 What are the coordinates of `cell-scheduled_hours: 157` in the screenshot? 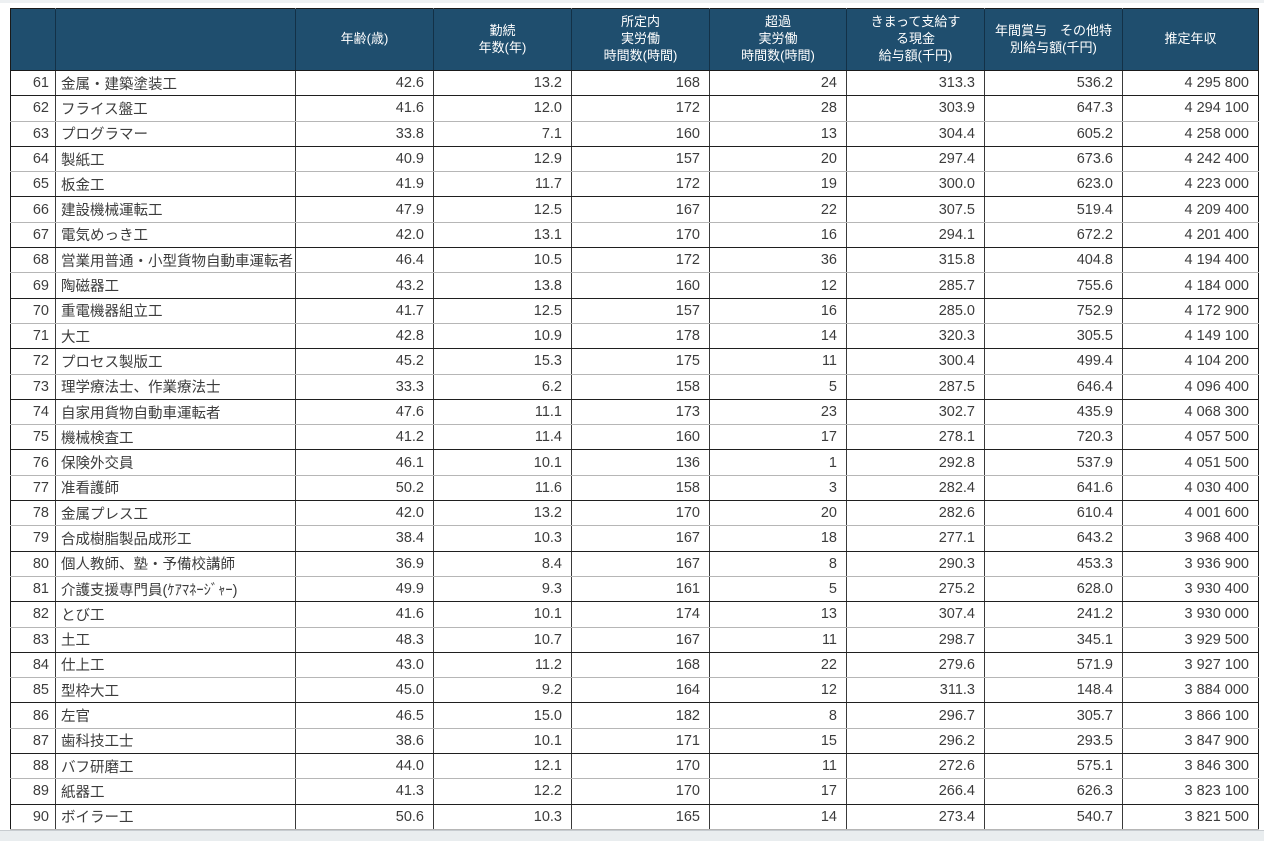 It's located at (640, 159).